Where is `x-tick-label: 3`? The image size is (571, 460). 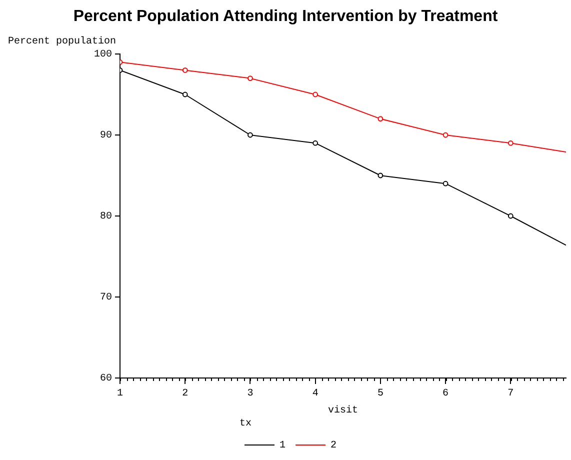
x-tick-label: 3 is located at coordinates (250, 394).